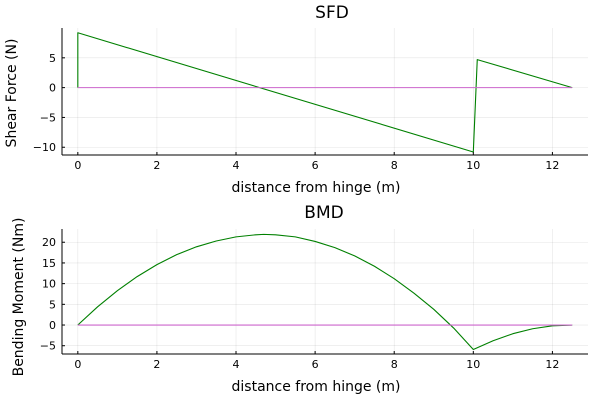 This screenshot has height=400, width=600. I want to click on bmd-x-tick-label: 2, so click(156, 364).